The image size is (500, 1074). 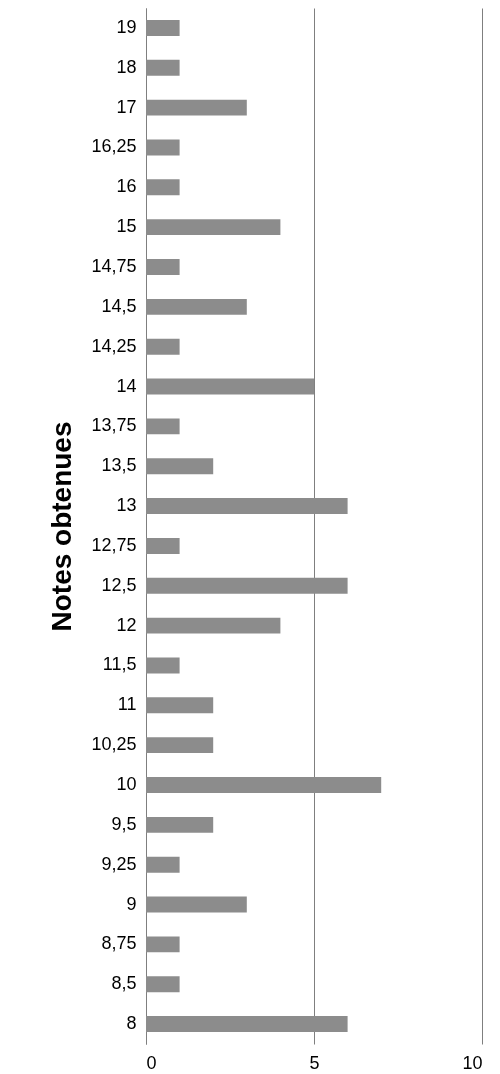 I want to click on x-tick-label: 10, so click(x=472, y=1062).